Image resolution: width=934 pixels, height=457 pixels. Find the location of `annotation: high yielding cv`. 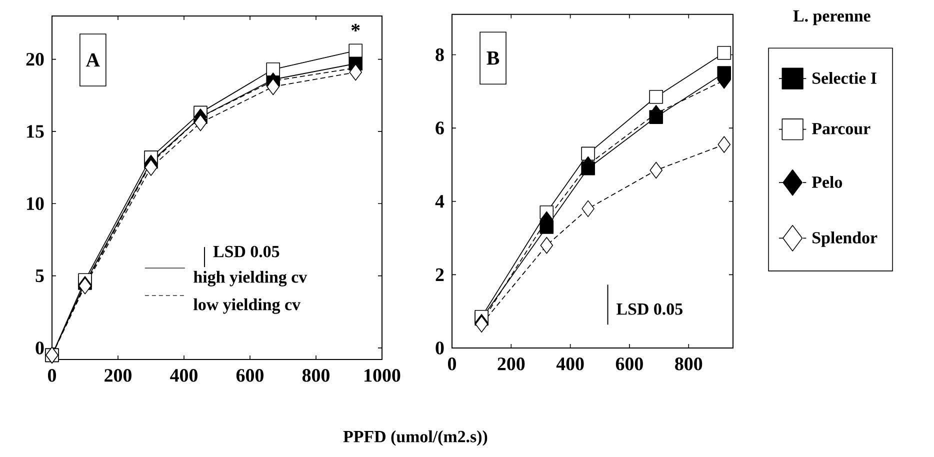

annotation: high yielding cv is located at coordinates (251, 278).